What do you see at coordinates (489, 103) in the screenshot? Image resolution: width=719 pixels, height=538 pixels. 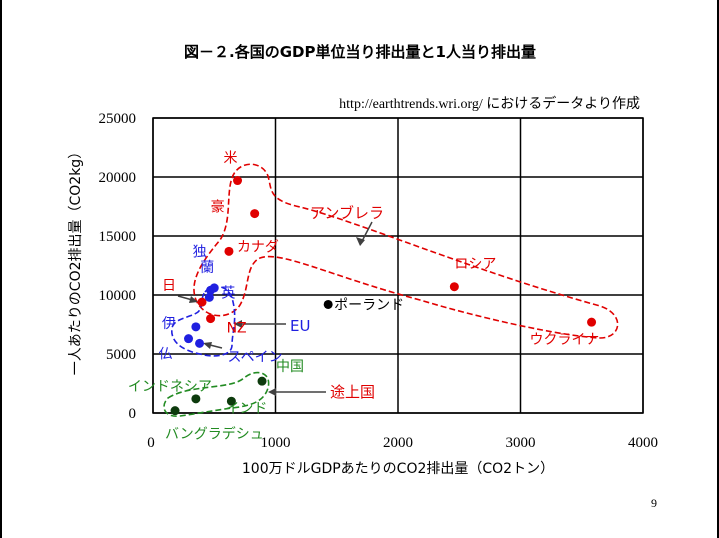 I see `source-note: http://earthtrends.wri.org/ におけるデータより作成` at bounding box center [489, 103].